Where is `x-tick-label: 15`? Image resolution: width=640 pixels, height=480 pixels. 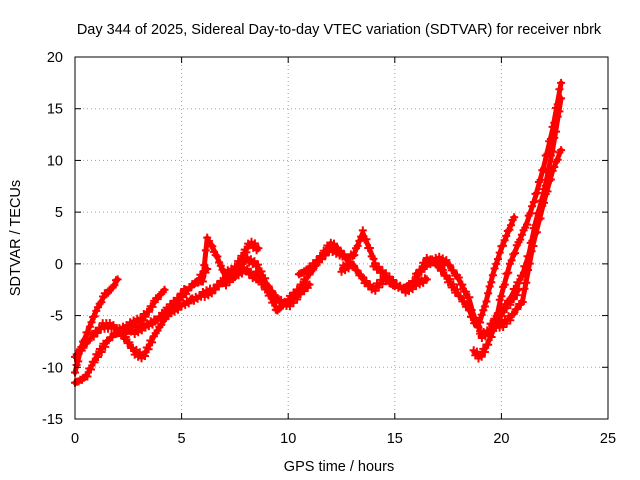 x-tick-label: 15 is located at coordinates (395, 439).